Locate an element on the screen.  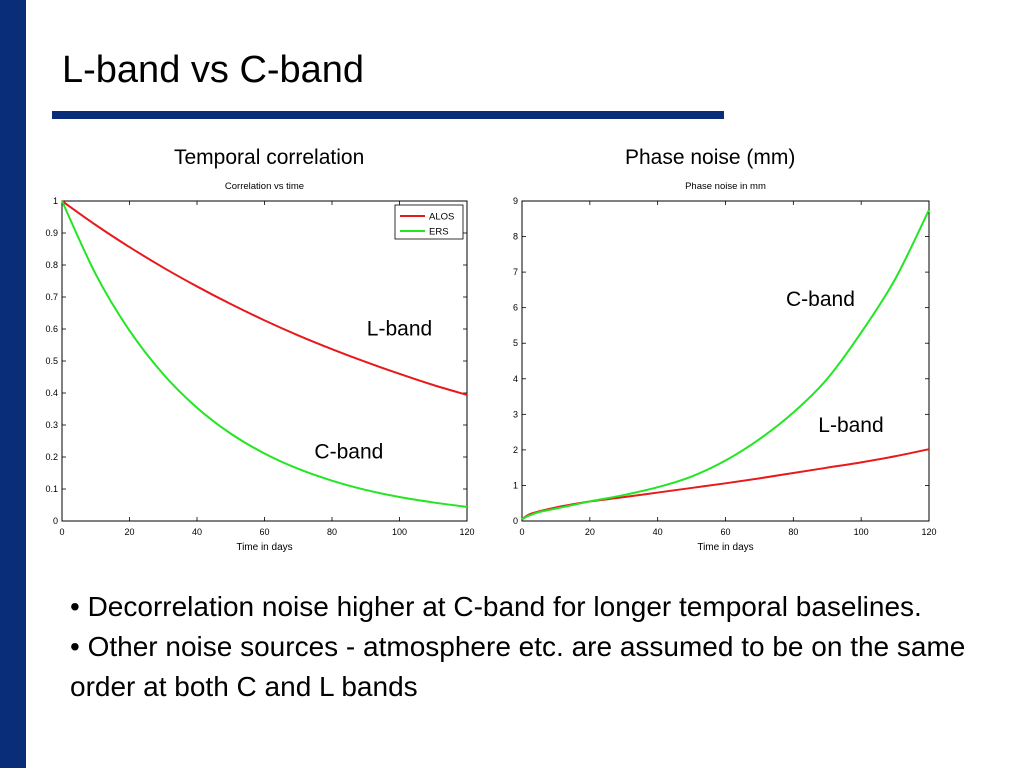
right-panel-heading: Phase noise (mm) is located at coordinates (710, 157).